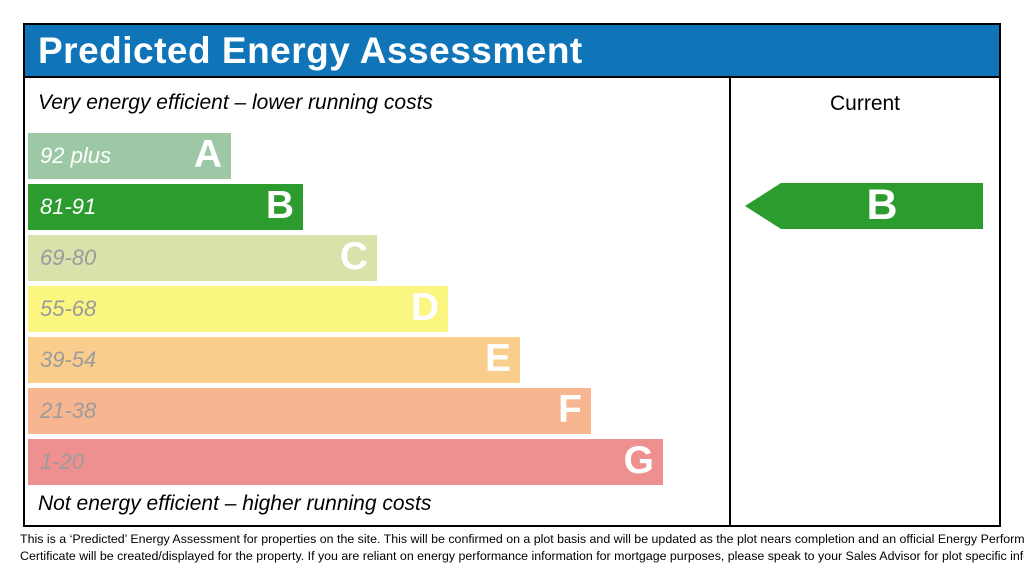 The image size is (1024, 576). What do you see at coordinates (68, 410) in the screenshot?
I see `band-range-label: 21-38` at bounding box center [68, 410].